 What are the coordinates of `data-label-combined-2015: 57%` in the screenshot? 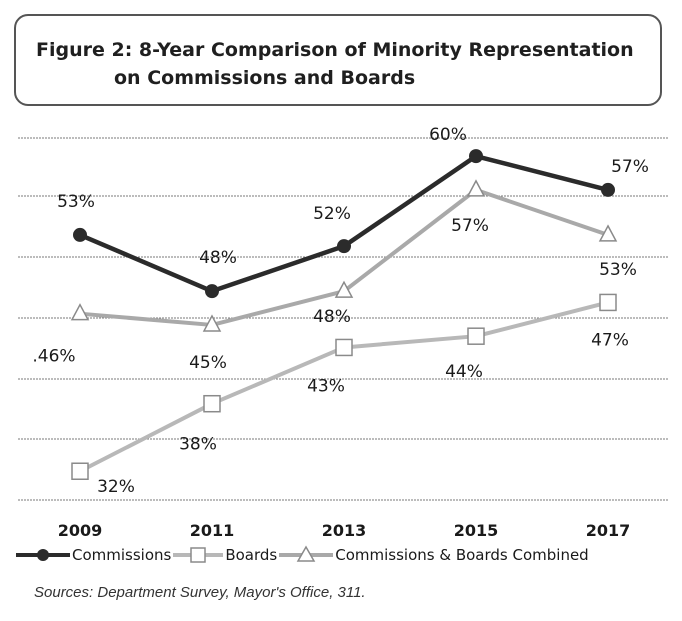 It's located at (470, 226).